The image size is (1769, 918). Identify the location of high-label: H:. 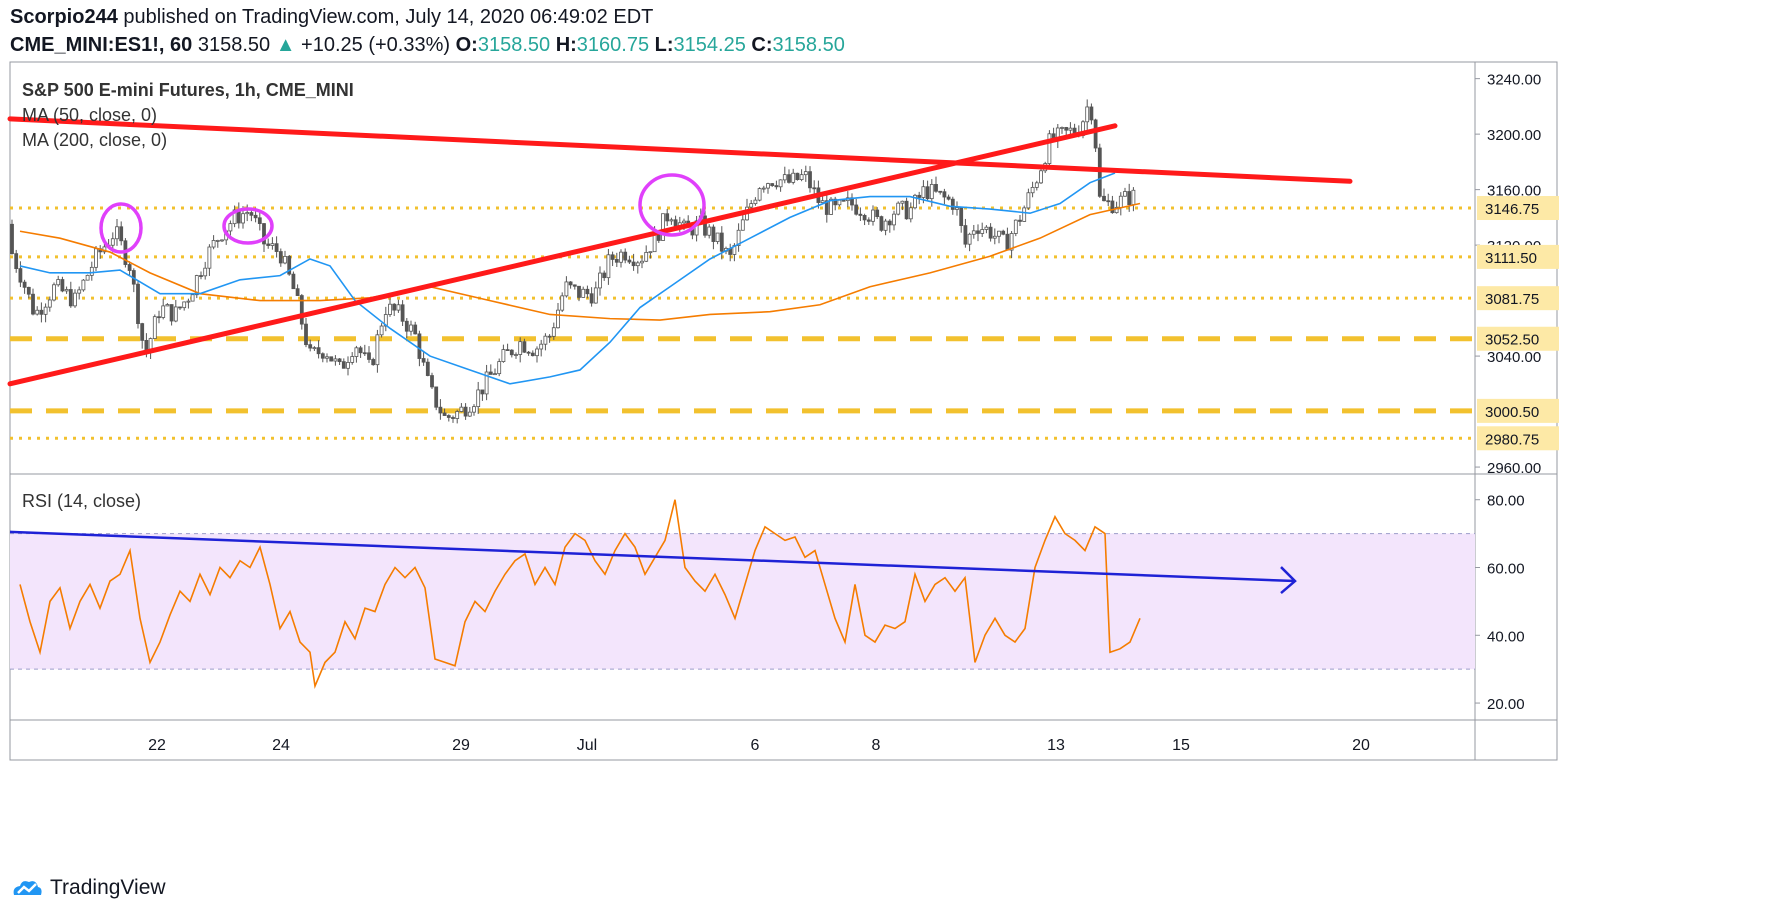
(566, 45).